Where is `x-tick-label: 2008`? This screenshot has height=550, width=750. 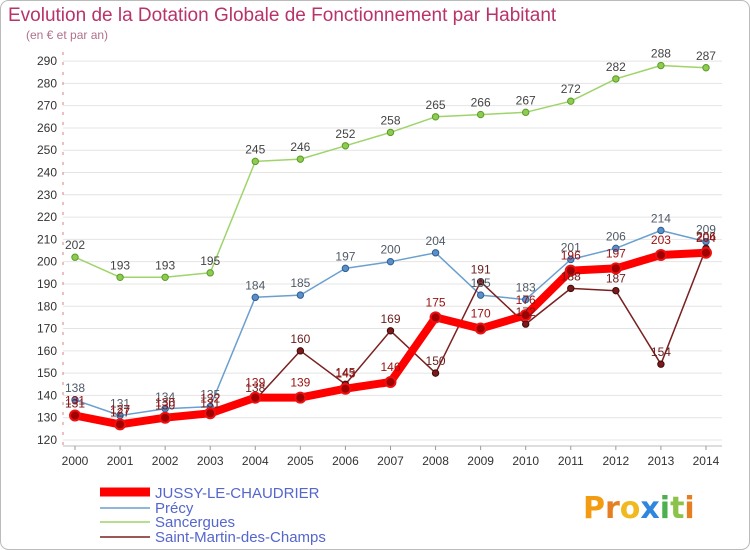 x-tick-label: 2008 is located at coordinates (435, 461).